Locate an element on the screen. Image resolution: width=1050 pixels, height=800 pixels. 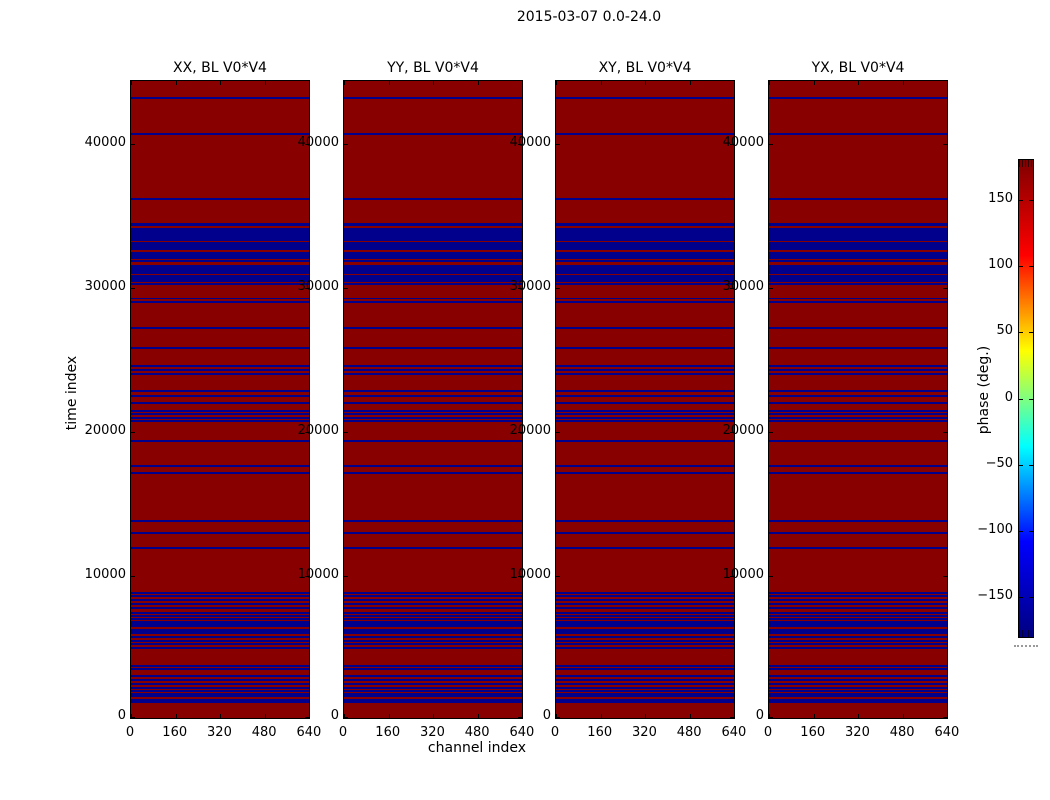
colorbar-label: phase (deg.) is located at coordinates (984, 390).